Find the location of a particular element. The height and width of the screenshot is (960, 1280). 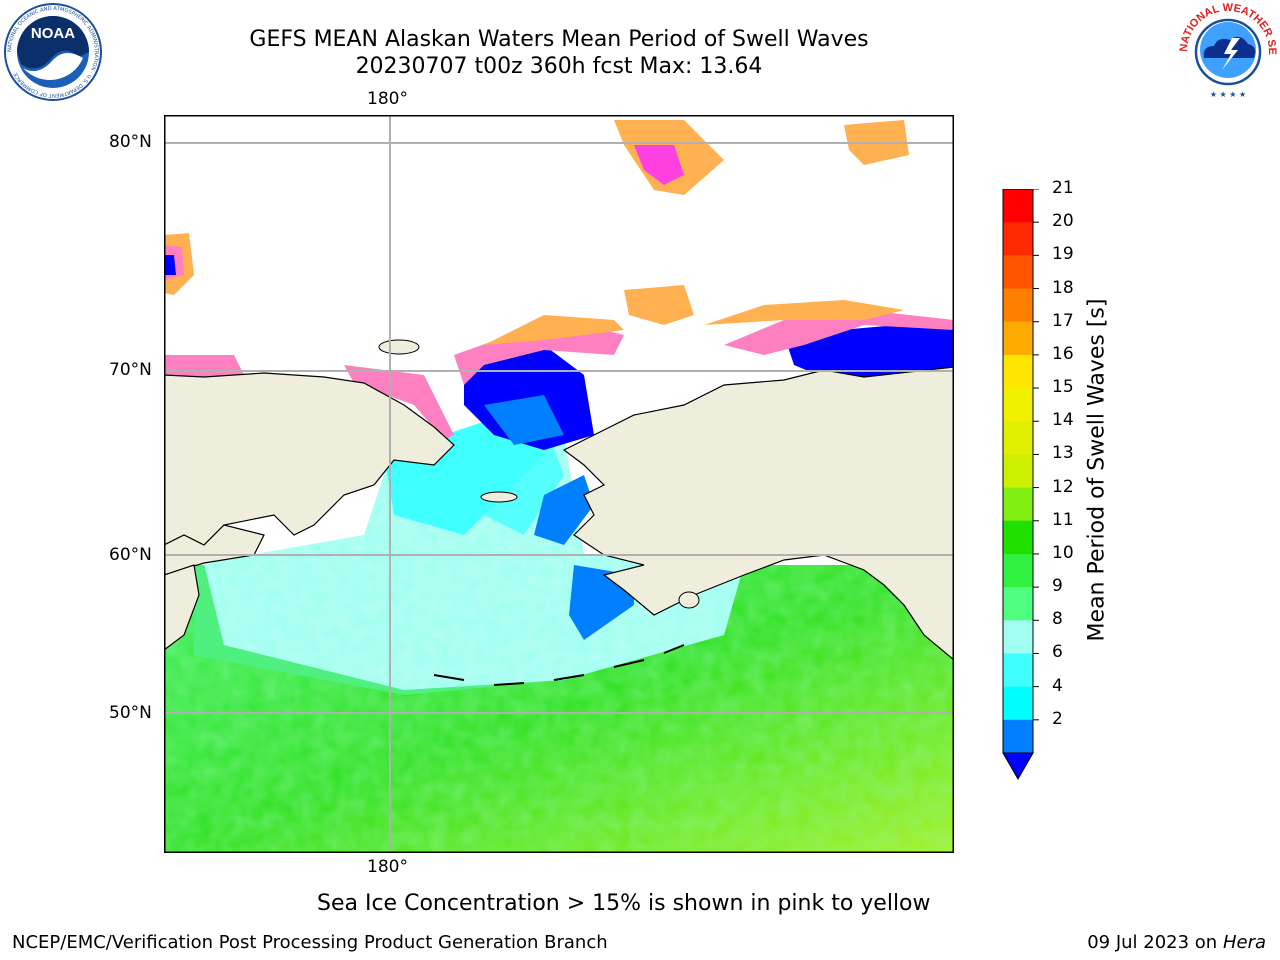

lat-label-70: 70°N is located at coordinates (130, 370).